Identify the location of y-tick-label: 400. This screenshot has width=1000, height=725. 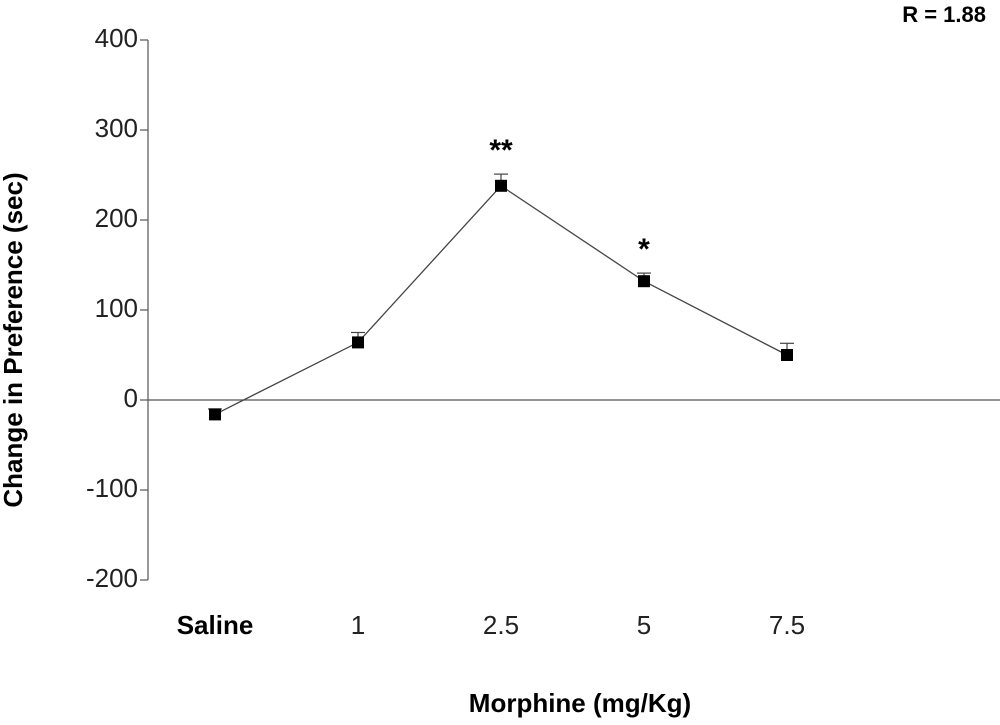
(116, 38).